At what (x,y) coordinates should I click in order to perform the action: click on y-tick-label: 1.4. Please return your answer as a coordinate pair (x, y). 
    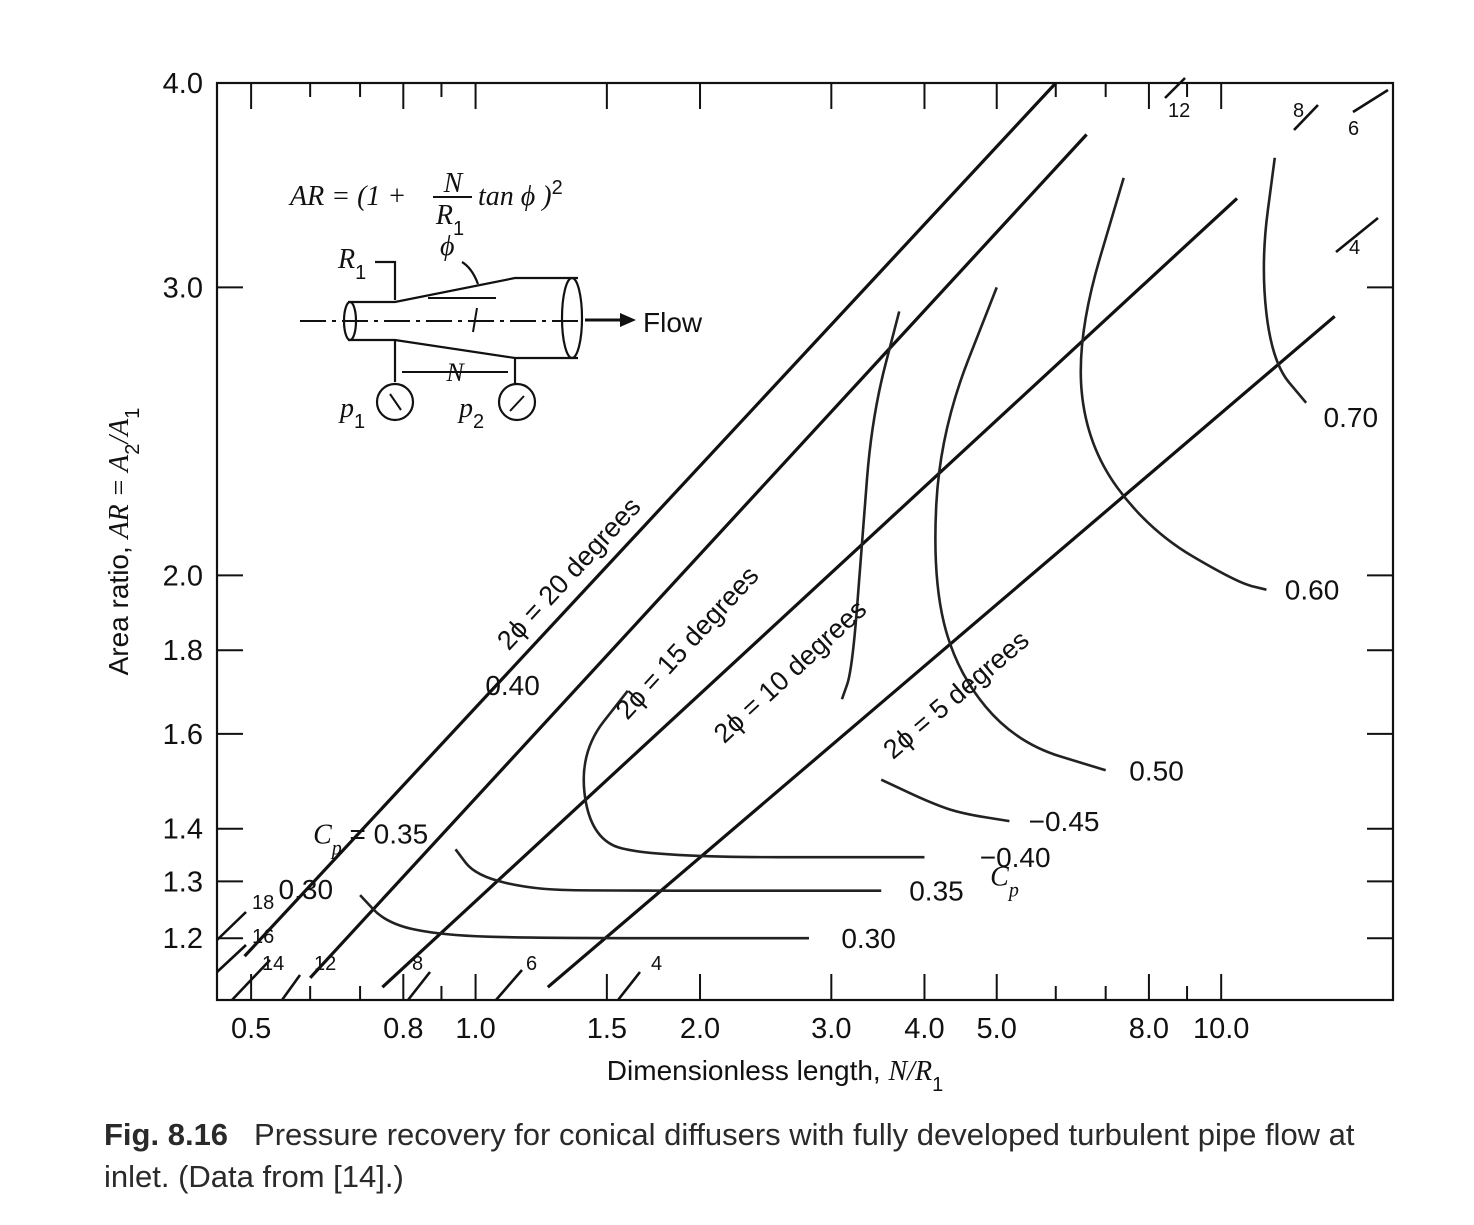
    Looking at the image, I should click on (183, 830).